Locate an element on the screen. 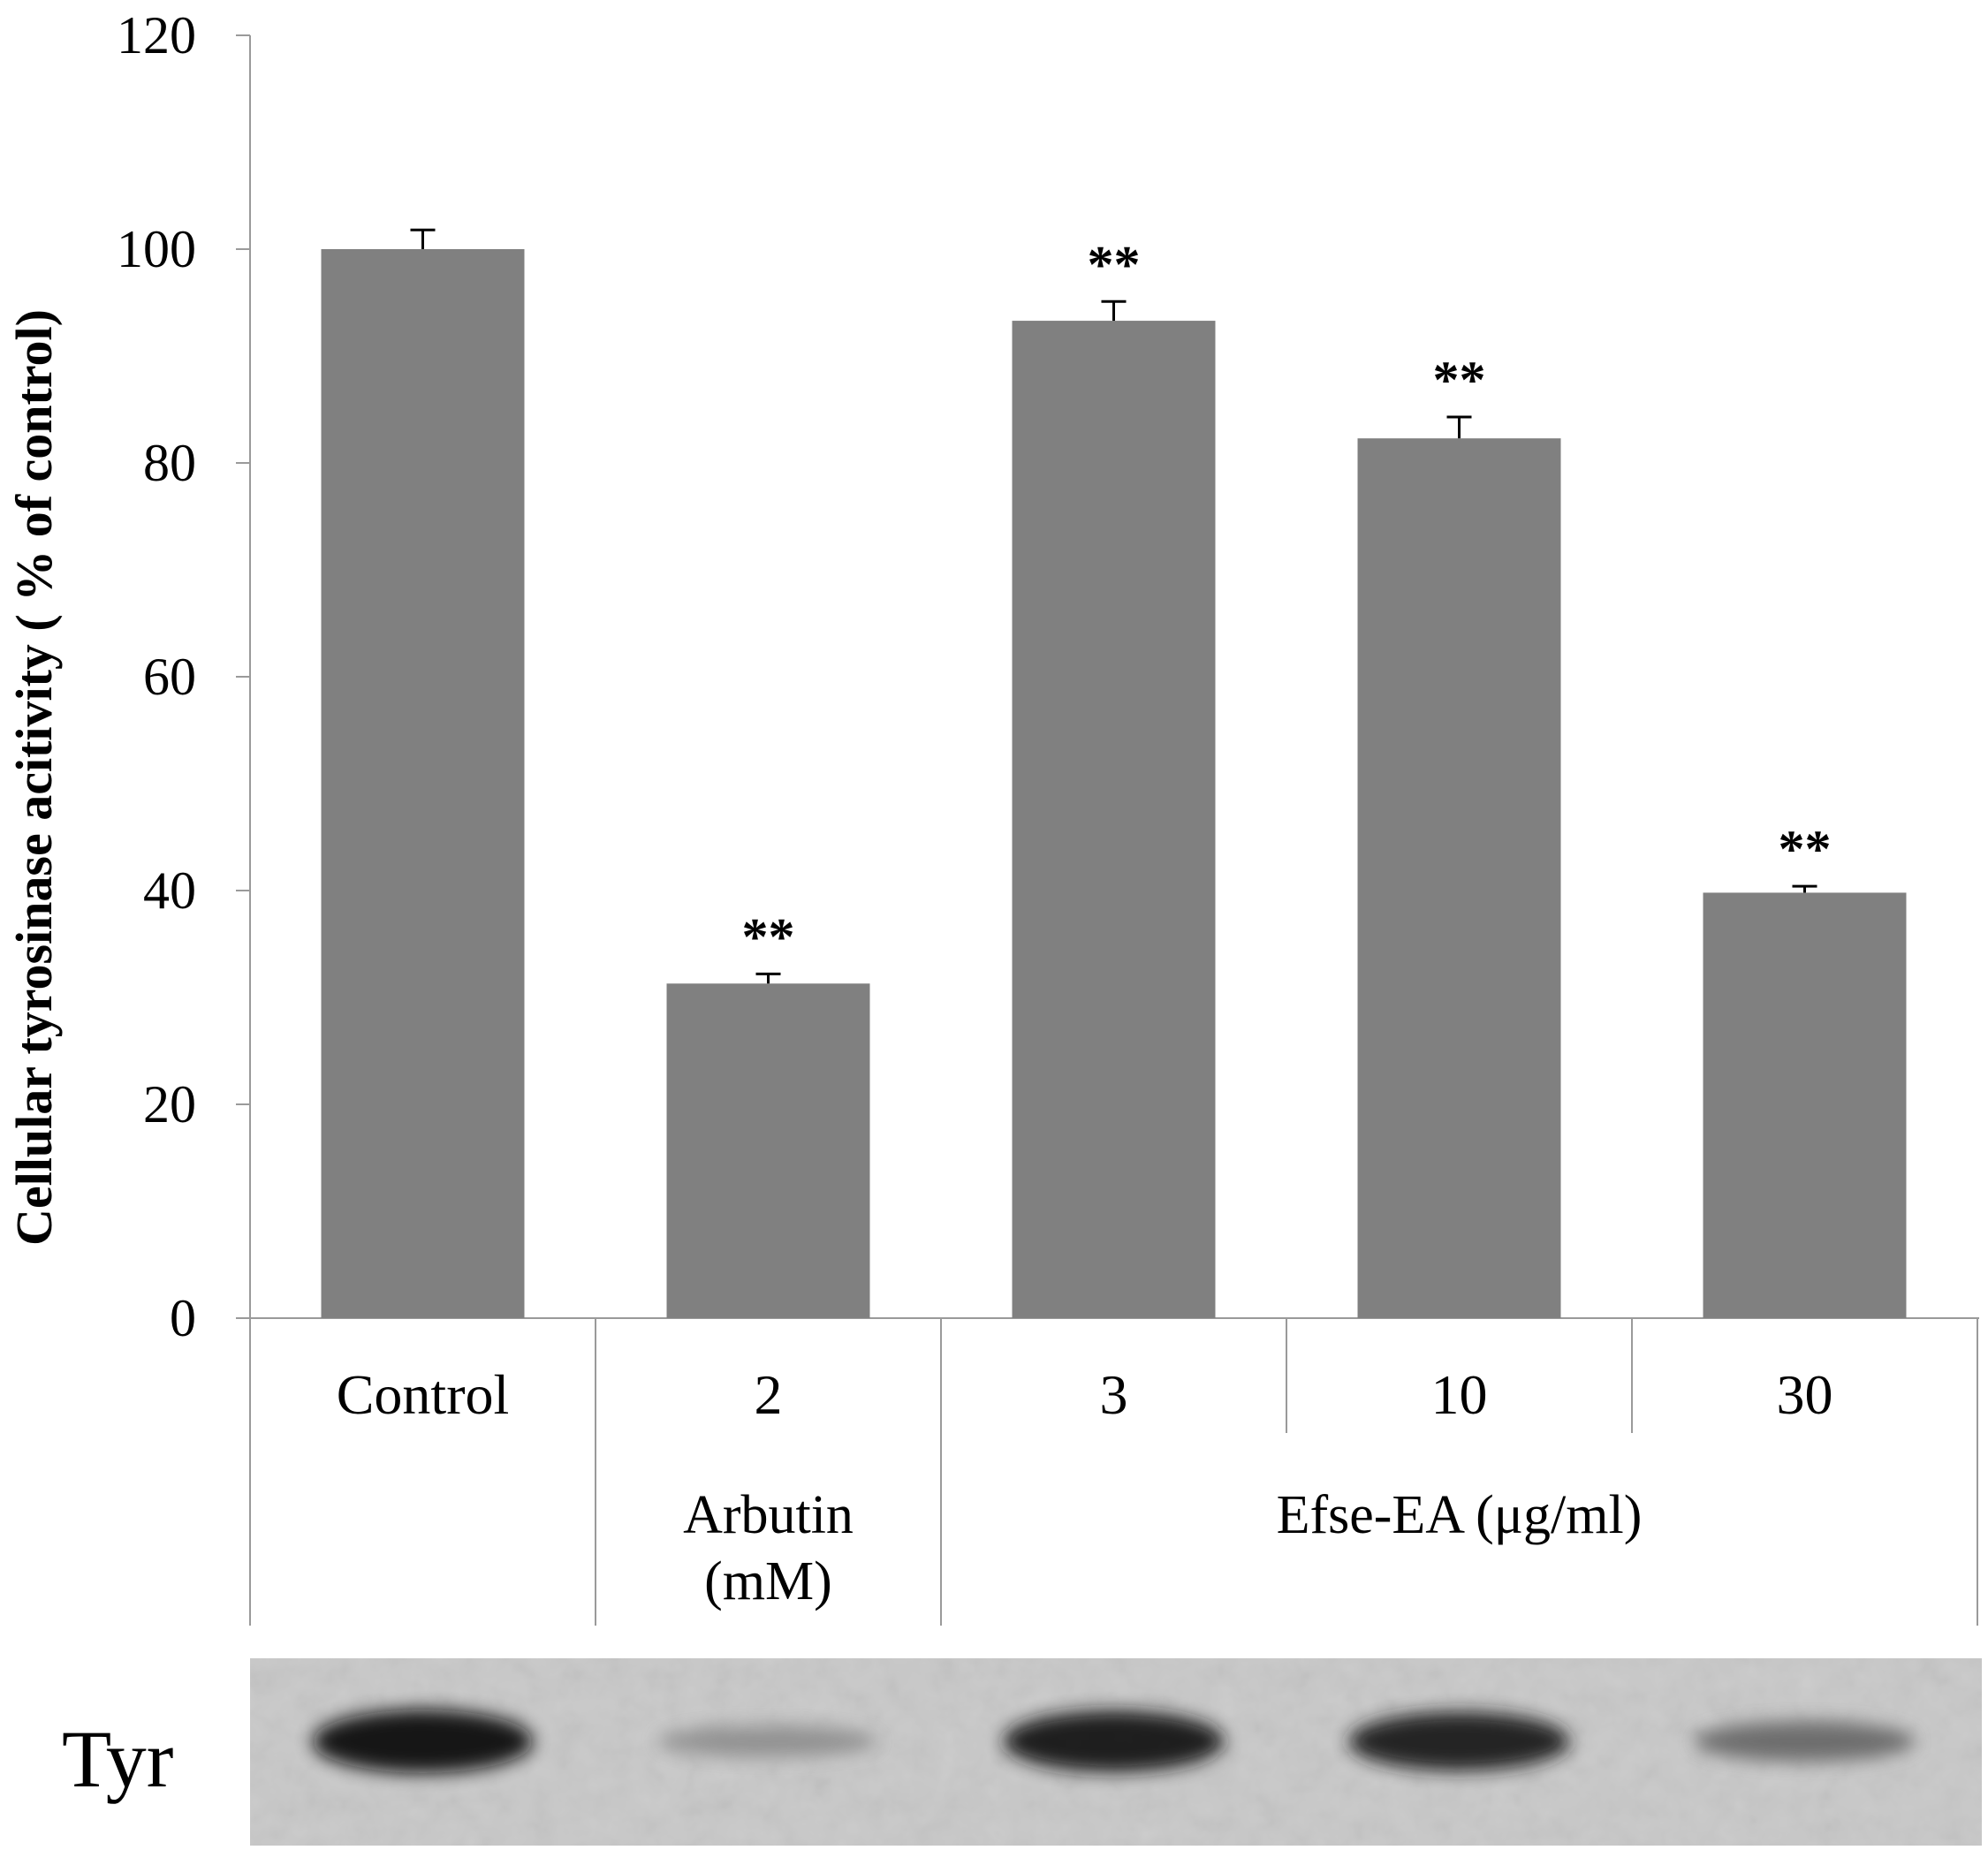 Image resolution: width=1988 pixels, height=1850 pixels. group-label: Efse-EA (μg/ml) is located at coordinates (1460, 1515).